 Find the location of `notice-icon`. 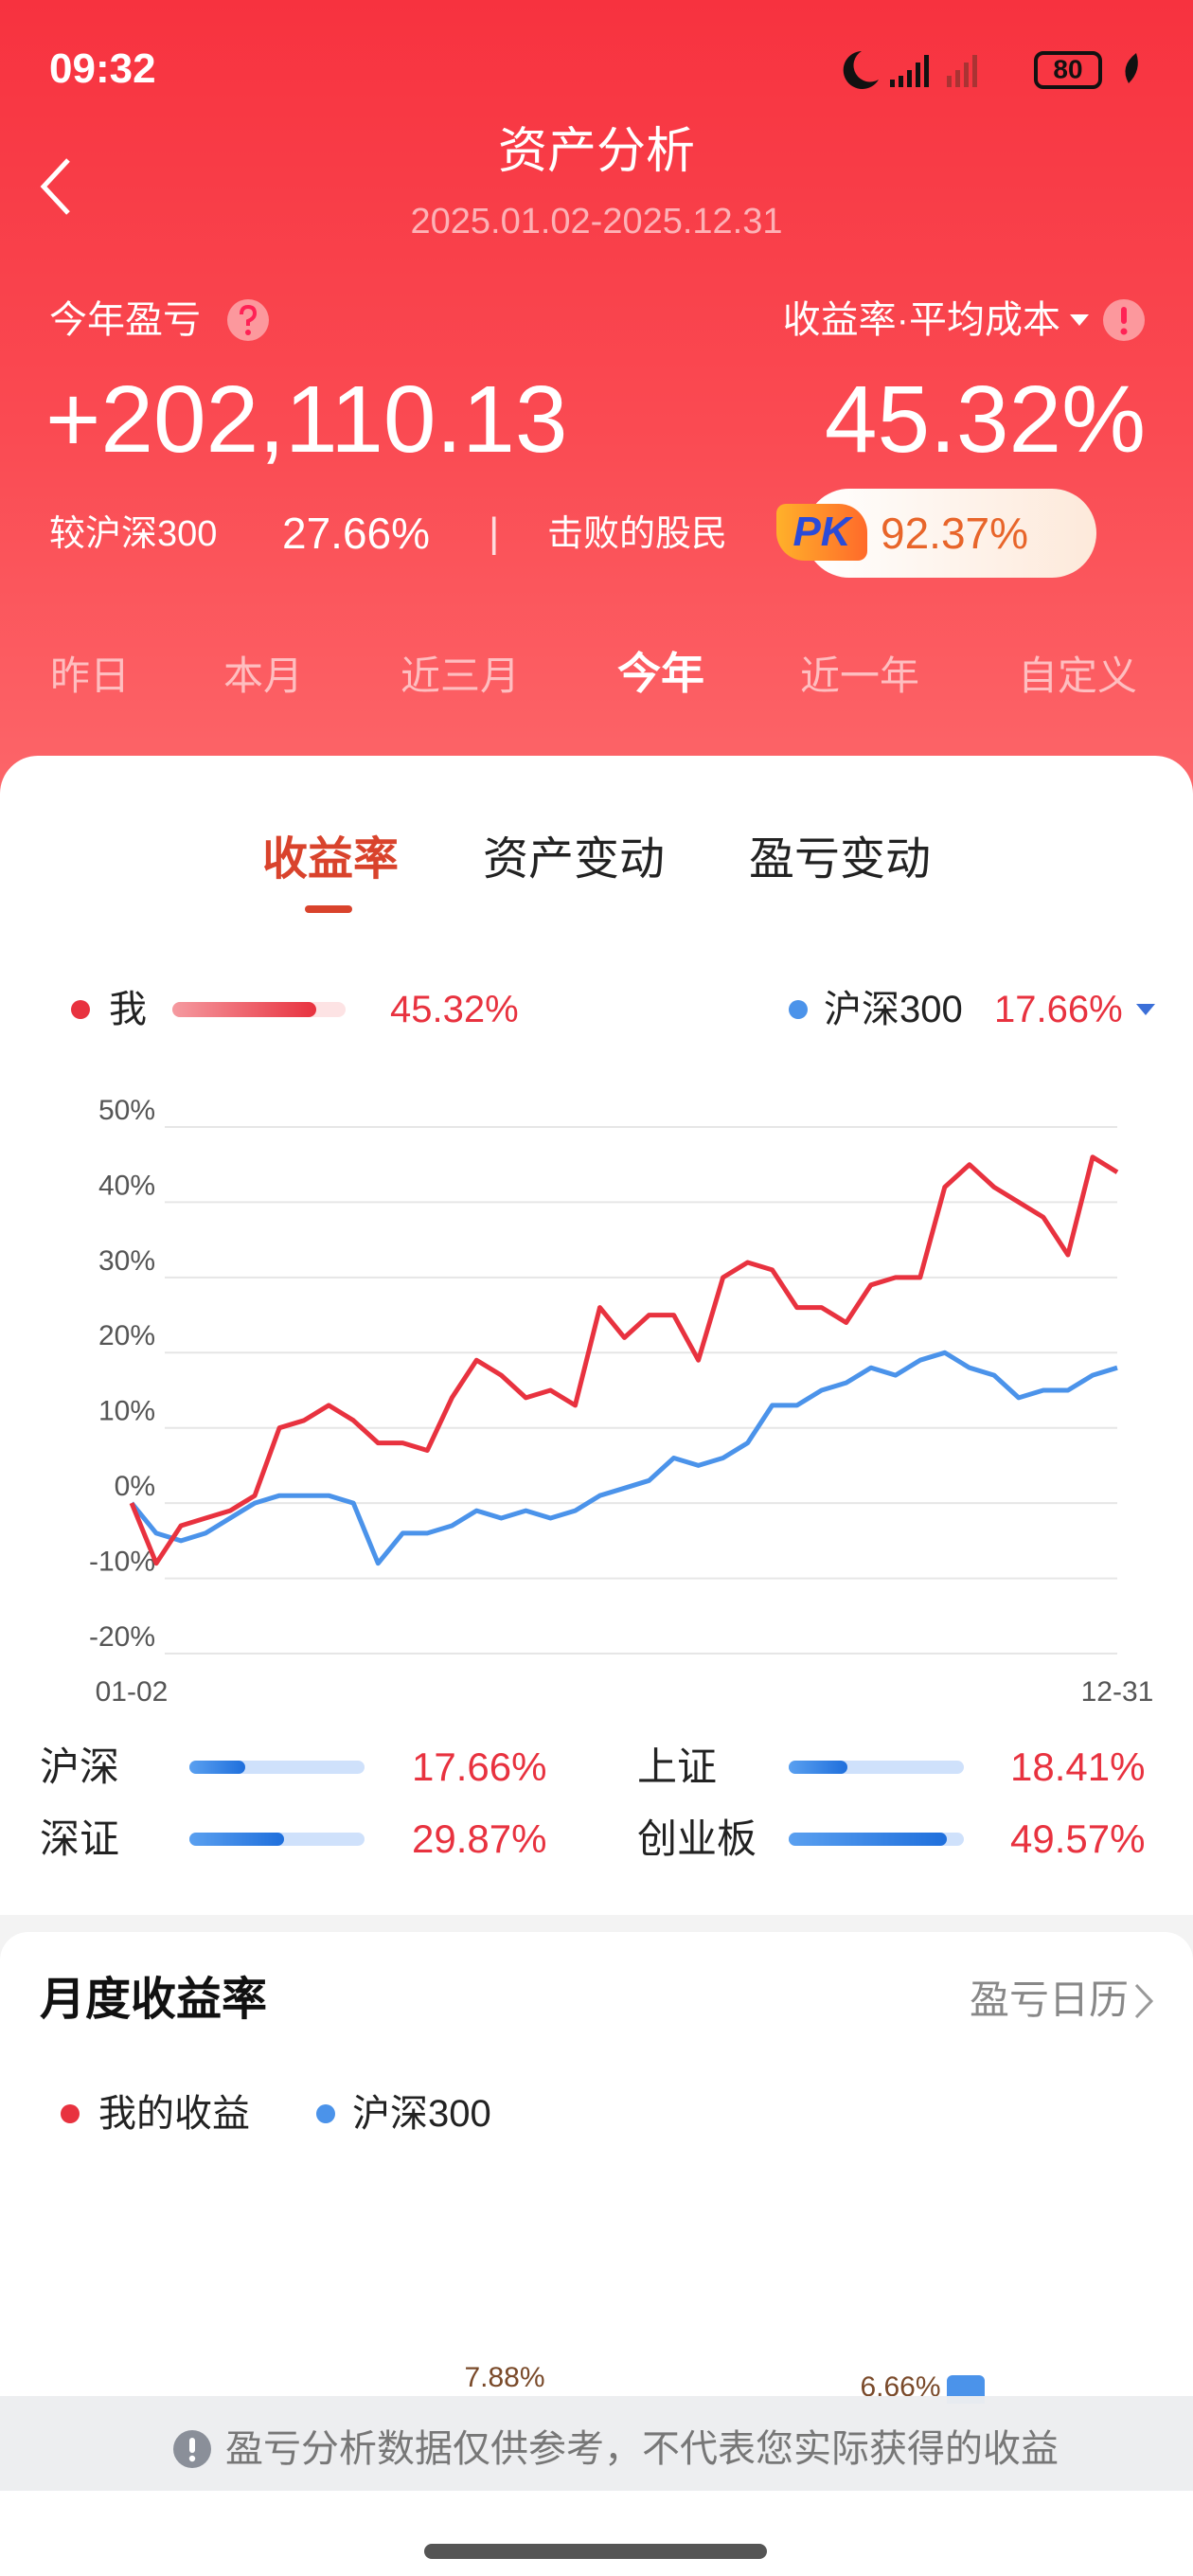

notice-icon is located at coordinates (192, 2449).